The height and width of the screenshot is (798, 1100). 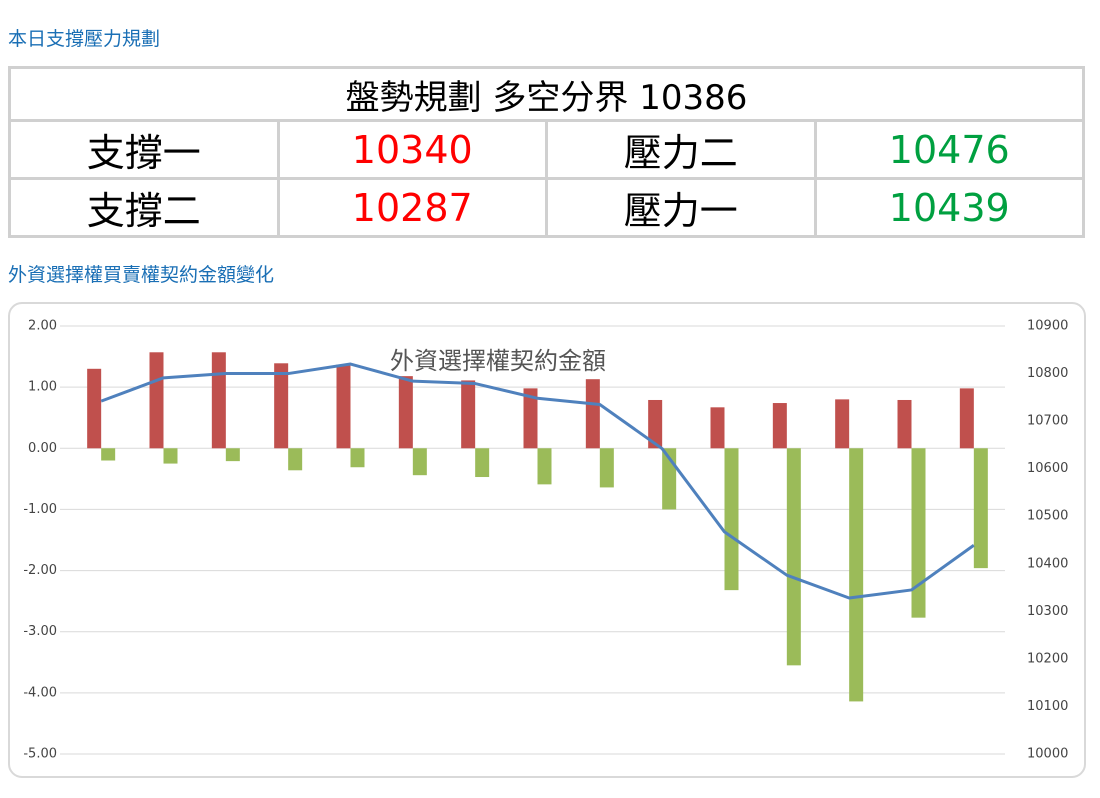 I want to click on header-title: 本日支撐壓力規劃, so click(x=84, y=39).